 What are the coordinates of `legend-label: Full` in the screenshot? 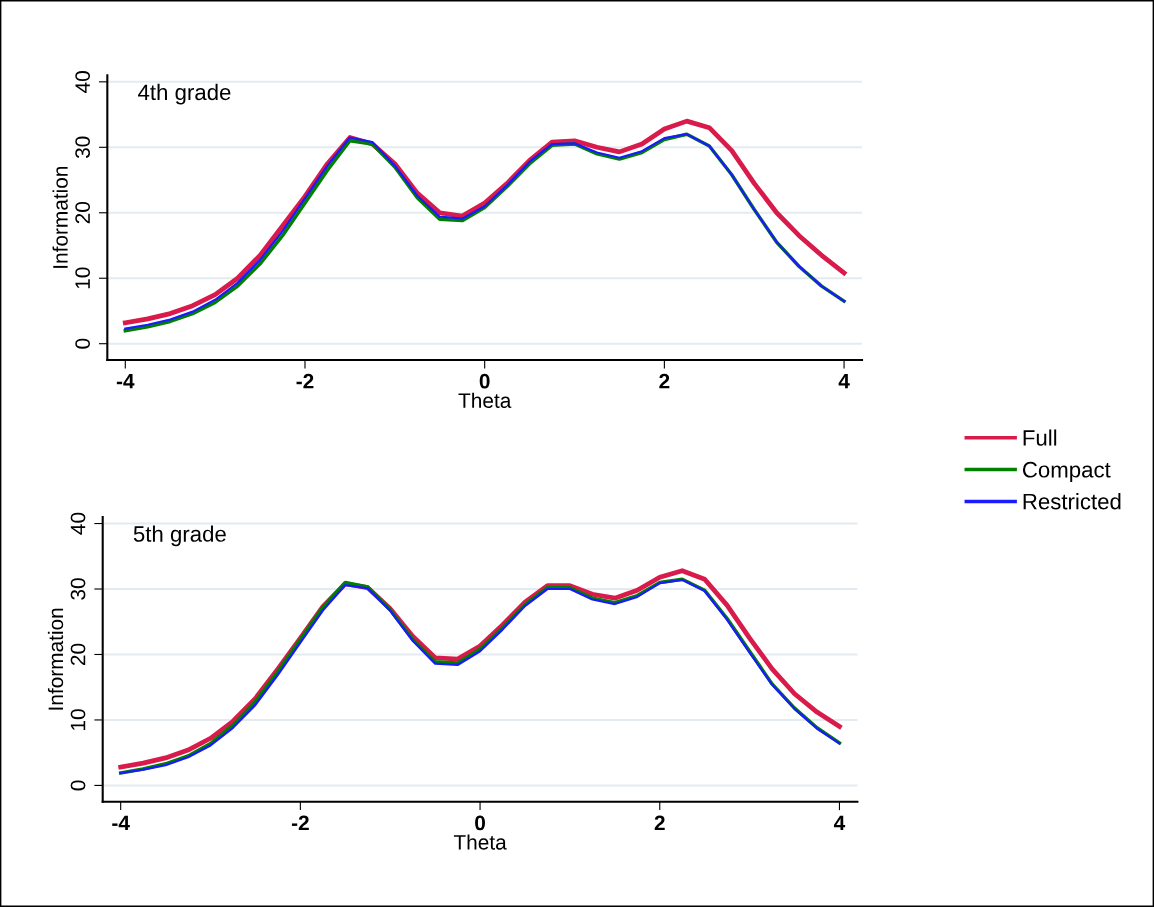 It's located at (1040, 437).